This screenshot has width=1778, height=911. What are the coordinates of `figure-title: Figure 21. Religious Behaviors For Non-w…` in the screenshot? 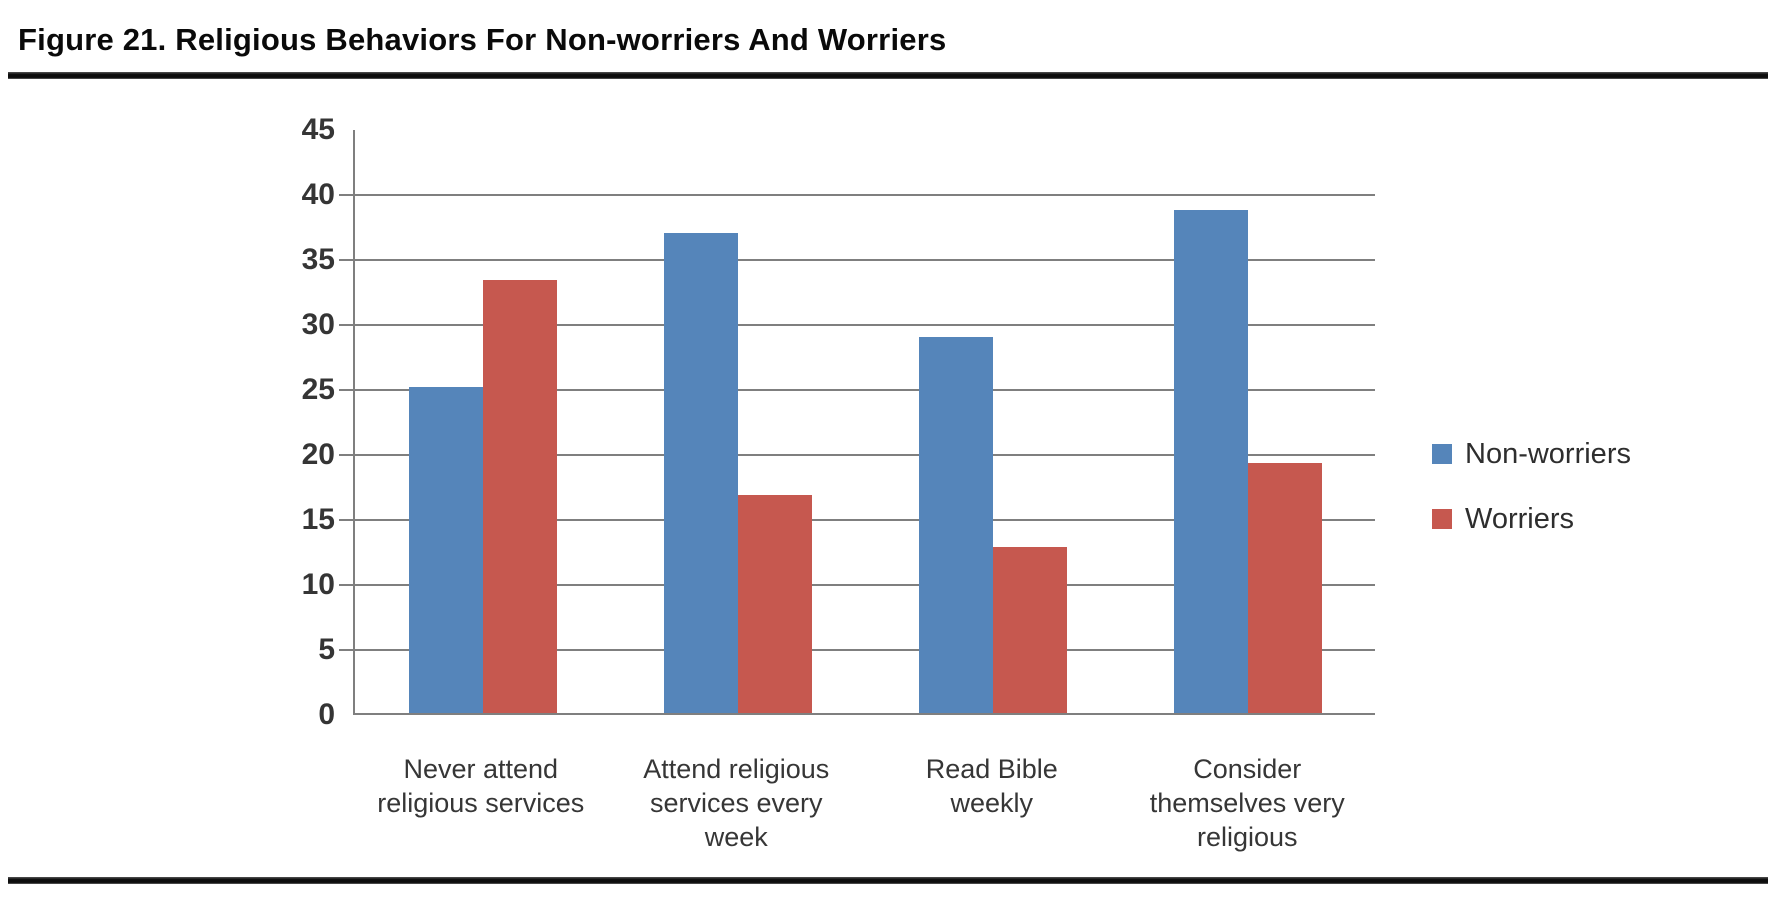 It's located at (482, 39).